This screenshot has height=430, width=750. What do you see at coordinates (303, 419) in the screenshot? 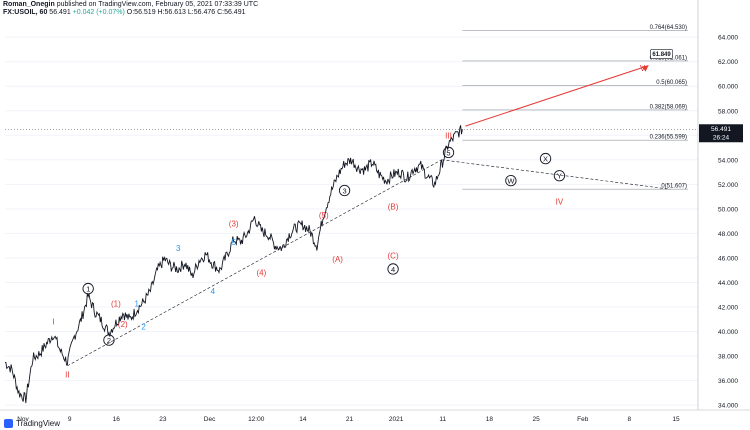
I see `x-tick-label: 14` at bounding box center [303, 419].